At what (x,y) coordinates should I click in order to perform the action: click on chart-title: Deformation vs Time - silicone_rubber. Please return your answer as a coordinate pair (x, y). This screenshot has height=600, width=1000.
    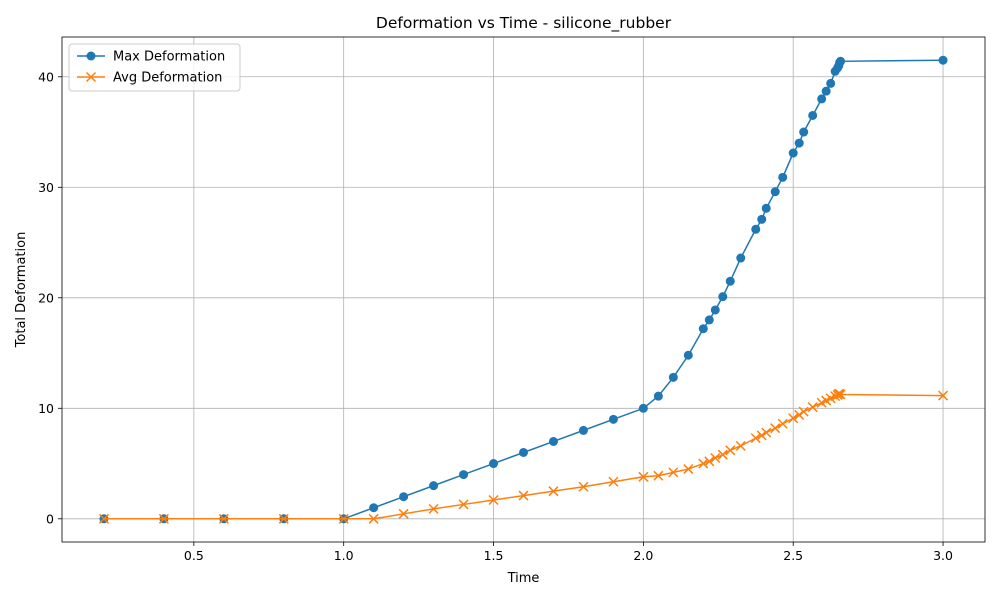
    Looking at the image, I should click on (524, 23).